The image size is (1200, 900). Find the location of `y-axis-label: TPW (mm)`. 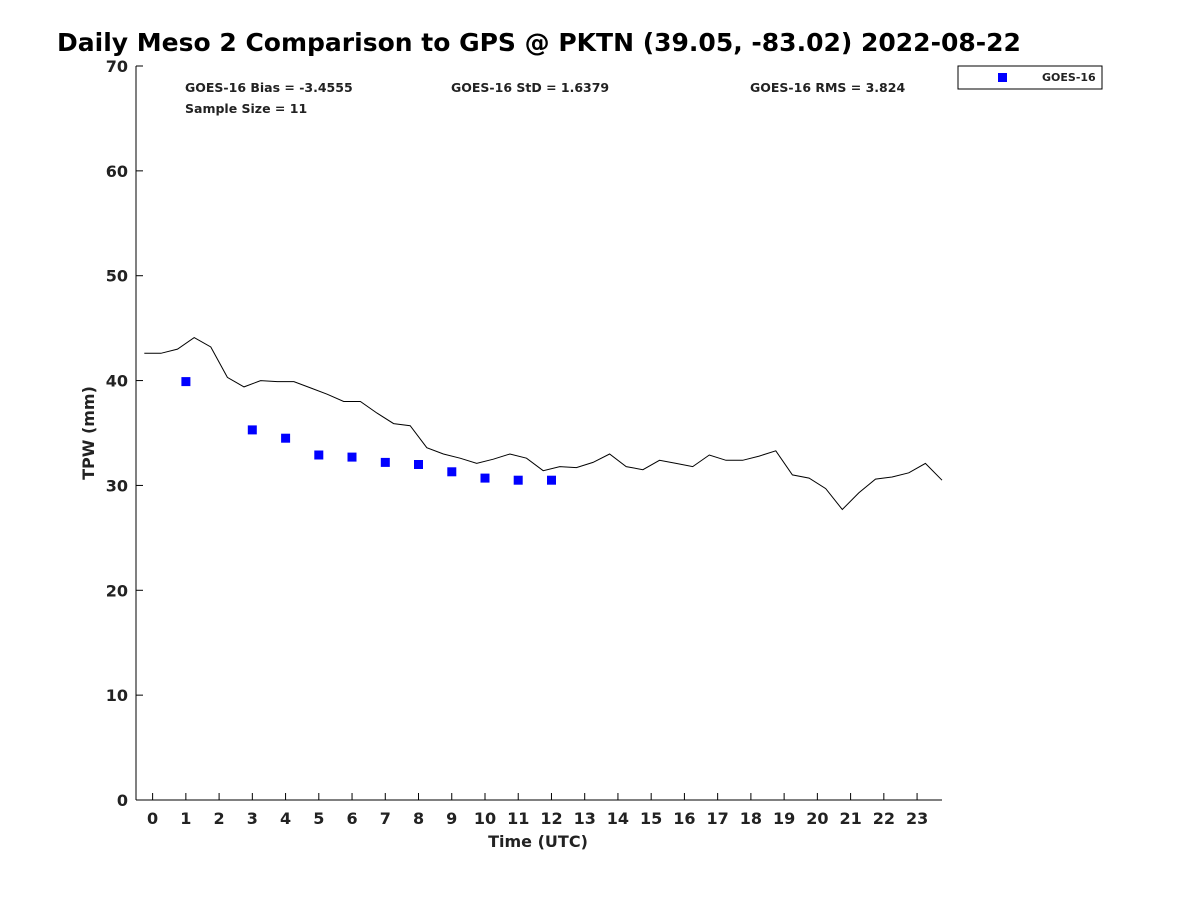

y-axis-label: TPW (mm) is located at coordinates (88, 433).